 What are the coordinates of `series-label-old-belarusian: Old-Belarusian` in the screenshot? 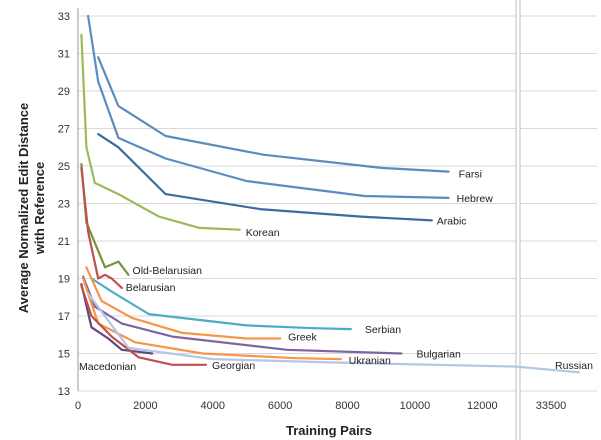 It's located at (168, 271).